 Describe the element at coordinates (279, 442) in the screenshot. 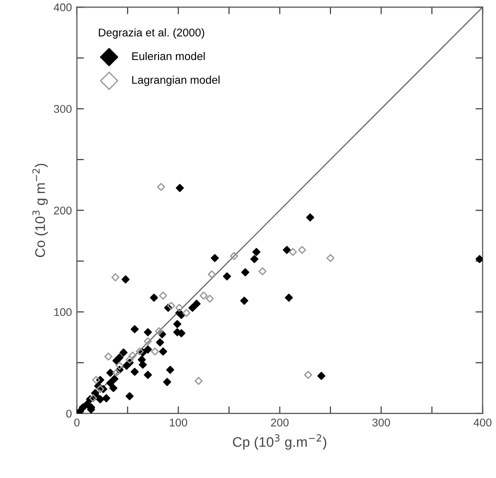

I see `x-axis-title: Cp (10$^{3}$ g.m$^{−2}$)` at that location.